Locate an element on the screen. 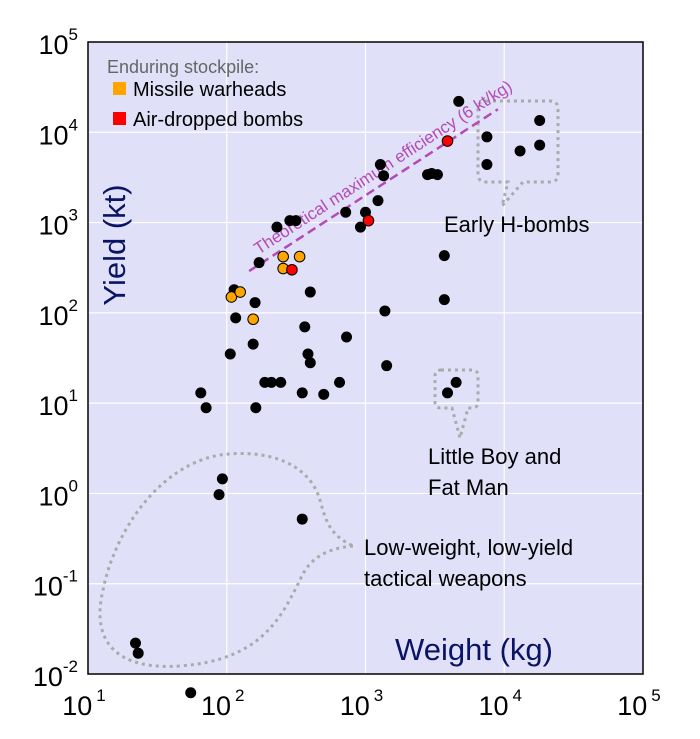 The width and height of the screenshot is (700, 739). x-axis-label: Weight (kg) is located at coordinates (474, 649).